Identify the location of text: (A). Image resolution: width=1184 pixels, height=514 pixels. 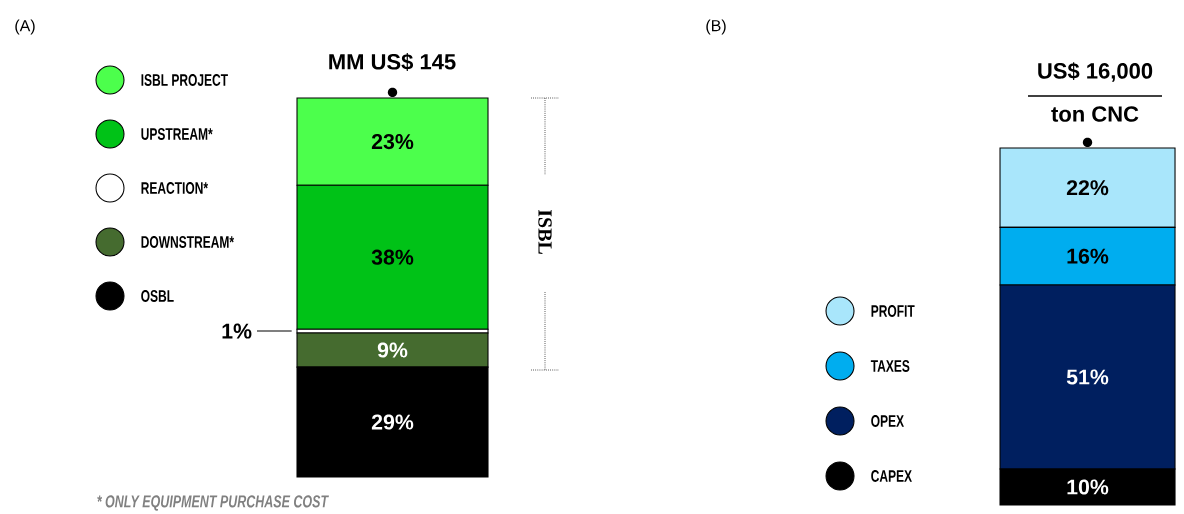
(25, 27).